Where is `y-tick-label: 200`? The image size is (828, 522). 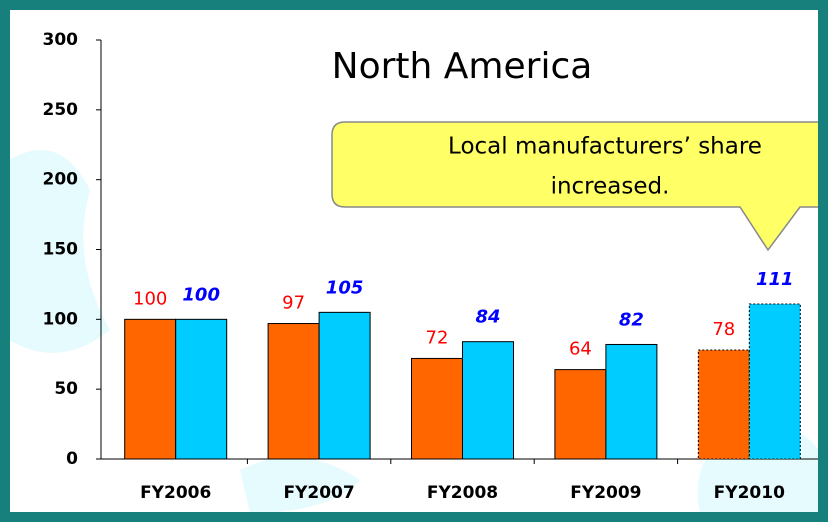
y-tick-label: 200 is located at coordinates (61, 180).